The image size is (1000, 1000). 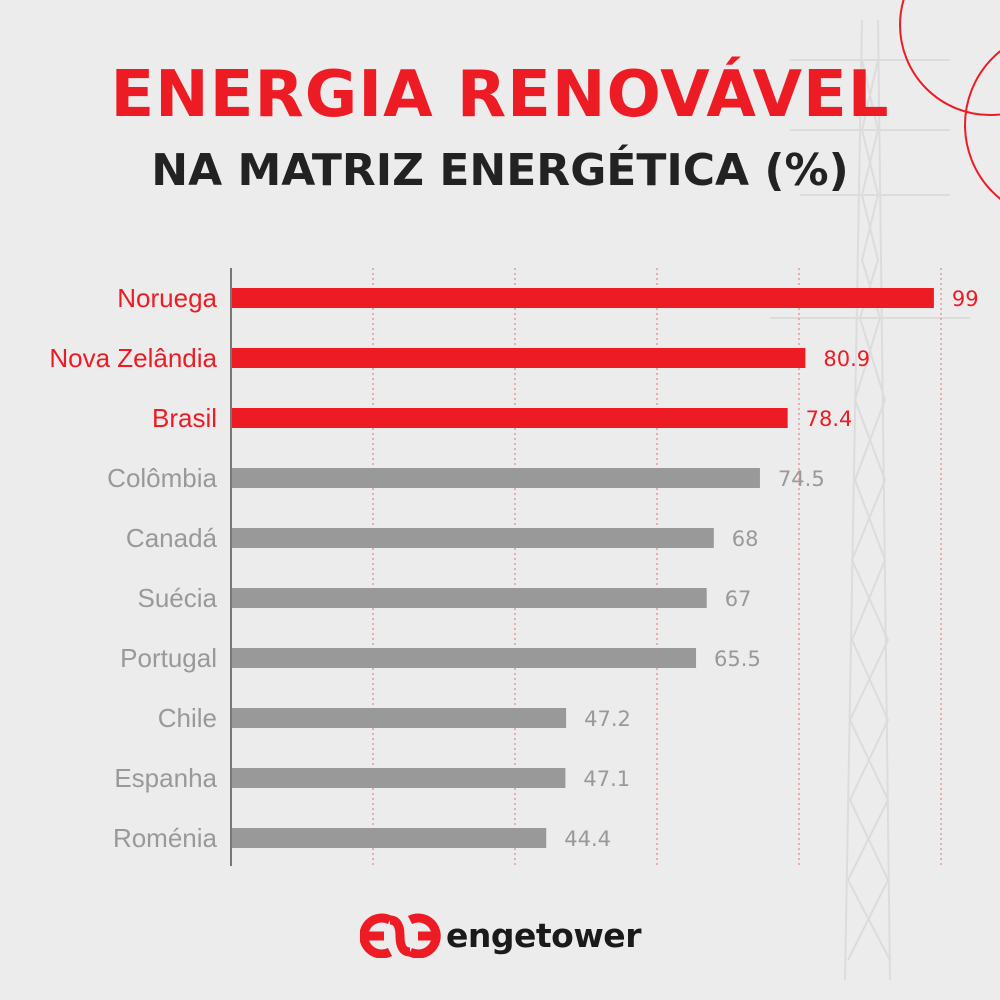 I want to click on bar-suécia, so click(x=469, y=598).